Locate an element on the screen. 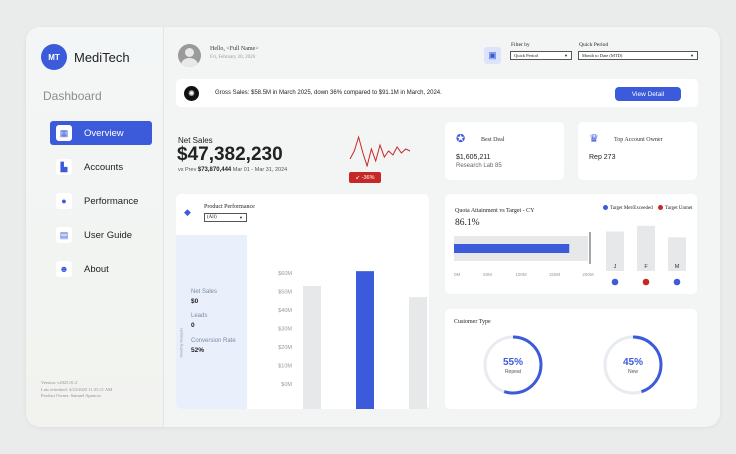 The width and height of the screenshot is (736, 454). nav-item-about: ☻ About is located at coordinates (101, 269).